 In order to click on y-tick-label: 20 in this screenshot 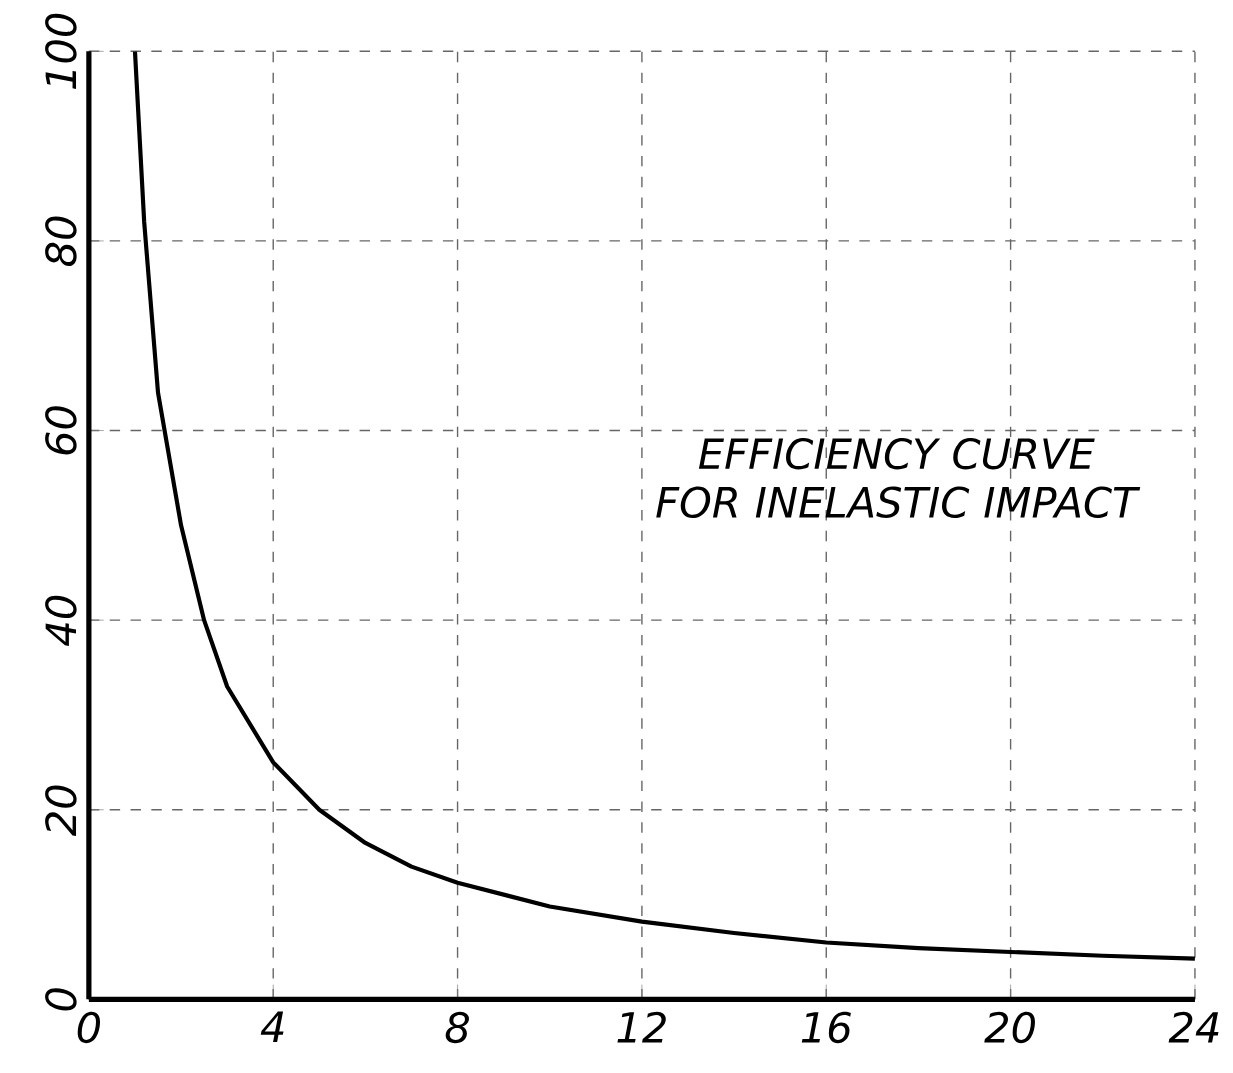, I will do `click(61, 810)`.